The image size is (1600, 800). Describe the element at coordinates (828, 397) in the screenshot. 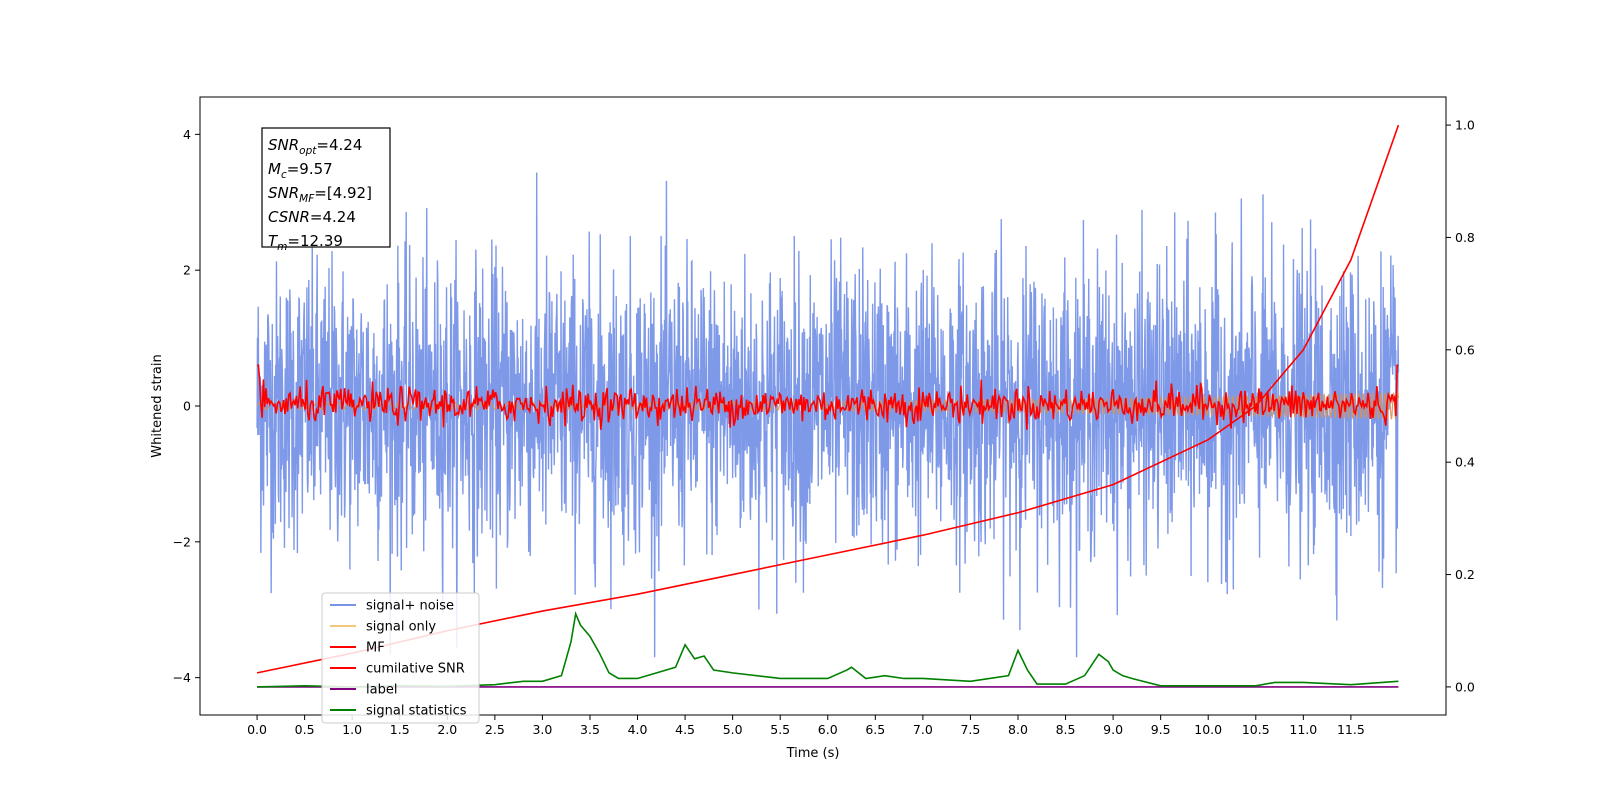

I see `series-mf-line` at that location.